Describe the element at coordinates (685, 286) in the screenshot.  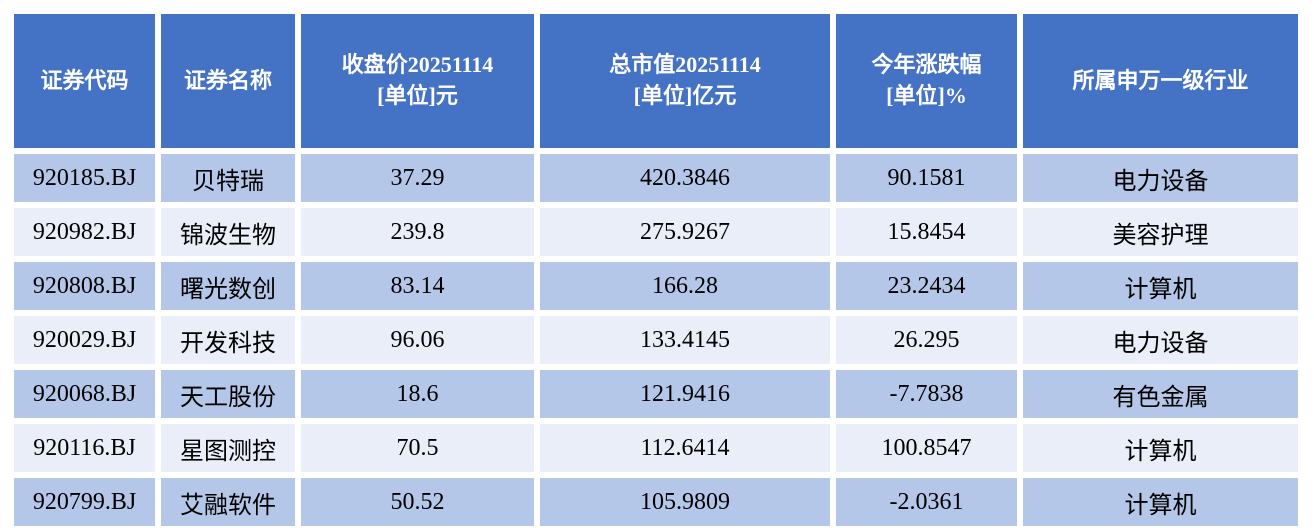
I see `cell-mktcap: 166.28` at that location.